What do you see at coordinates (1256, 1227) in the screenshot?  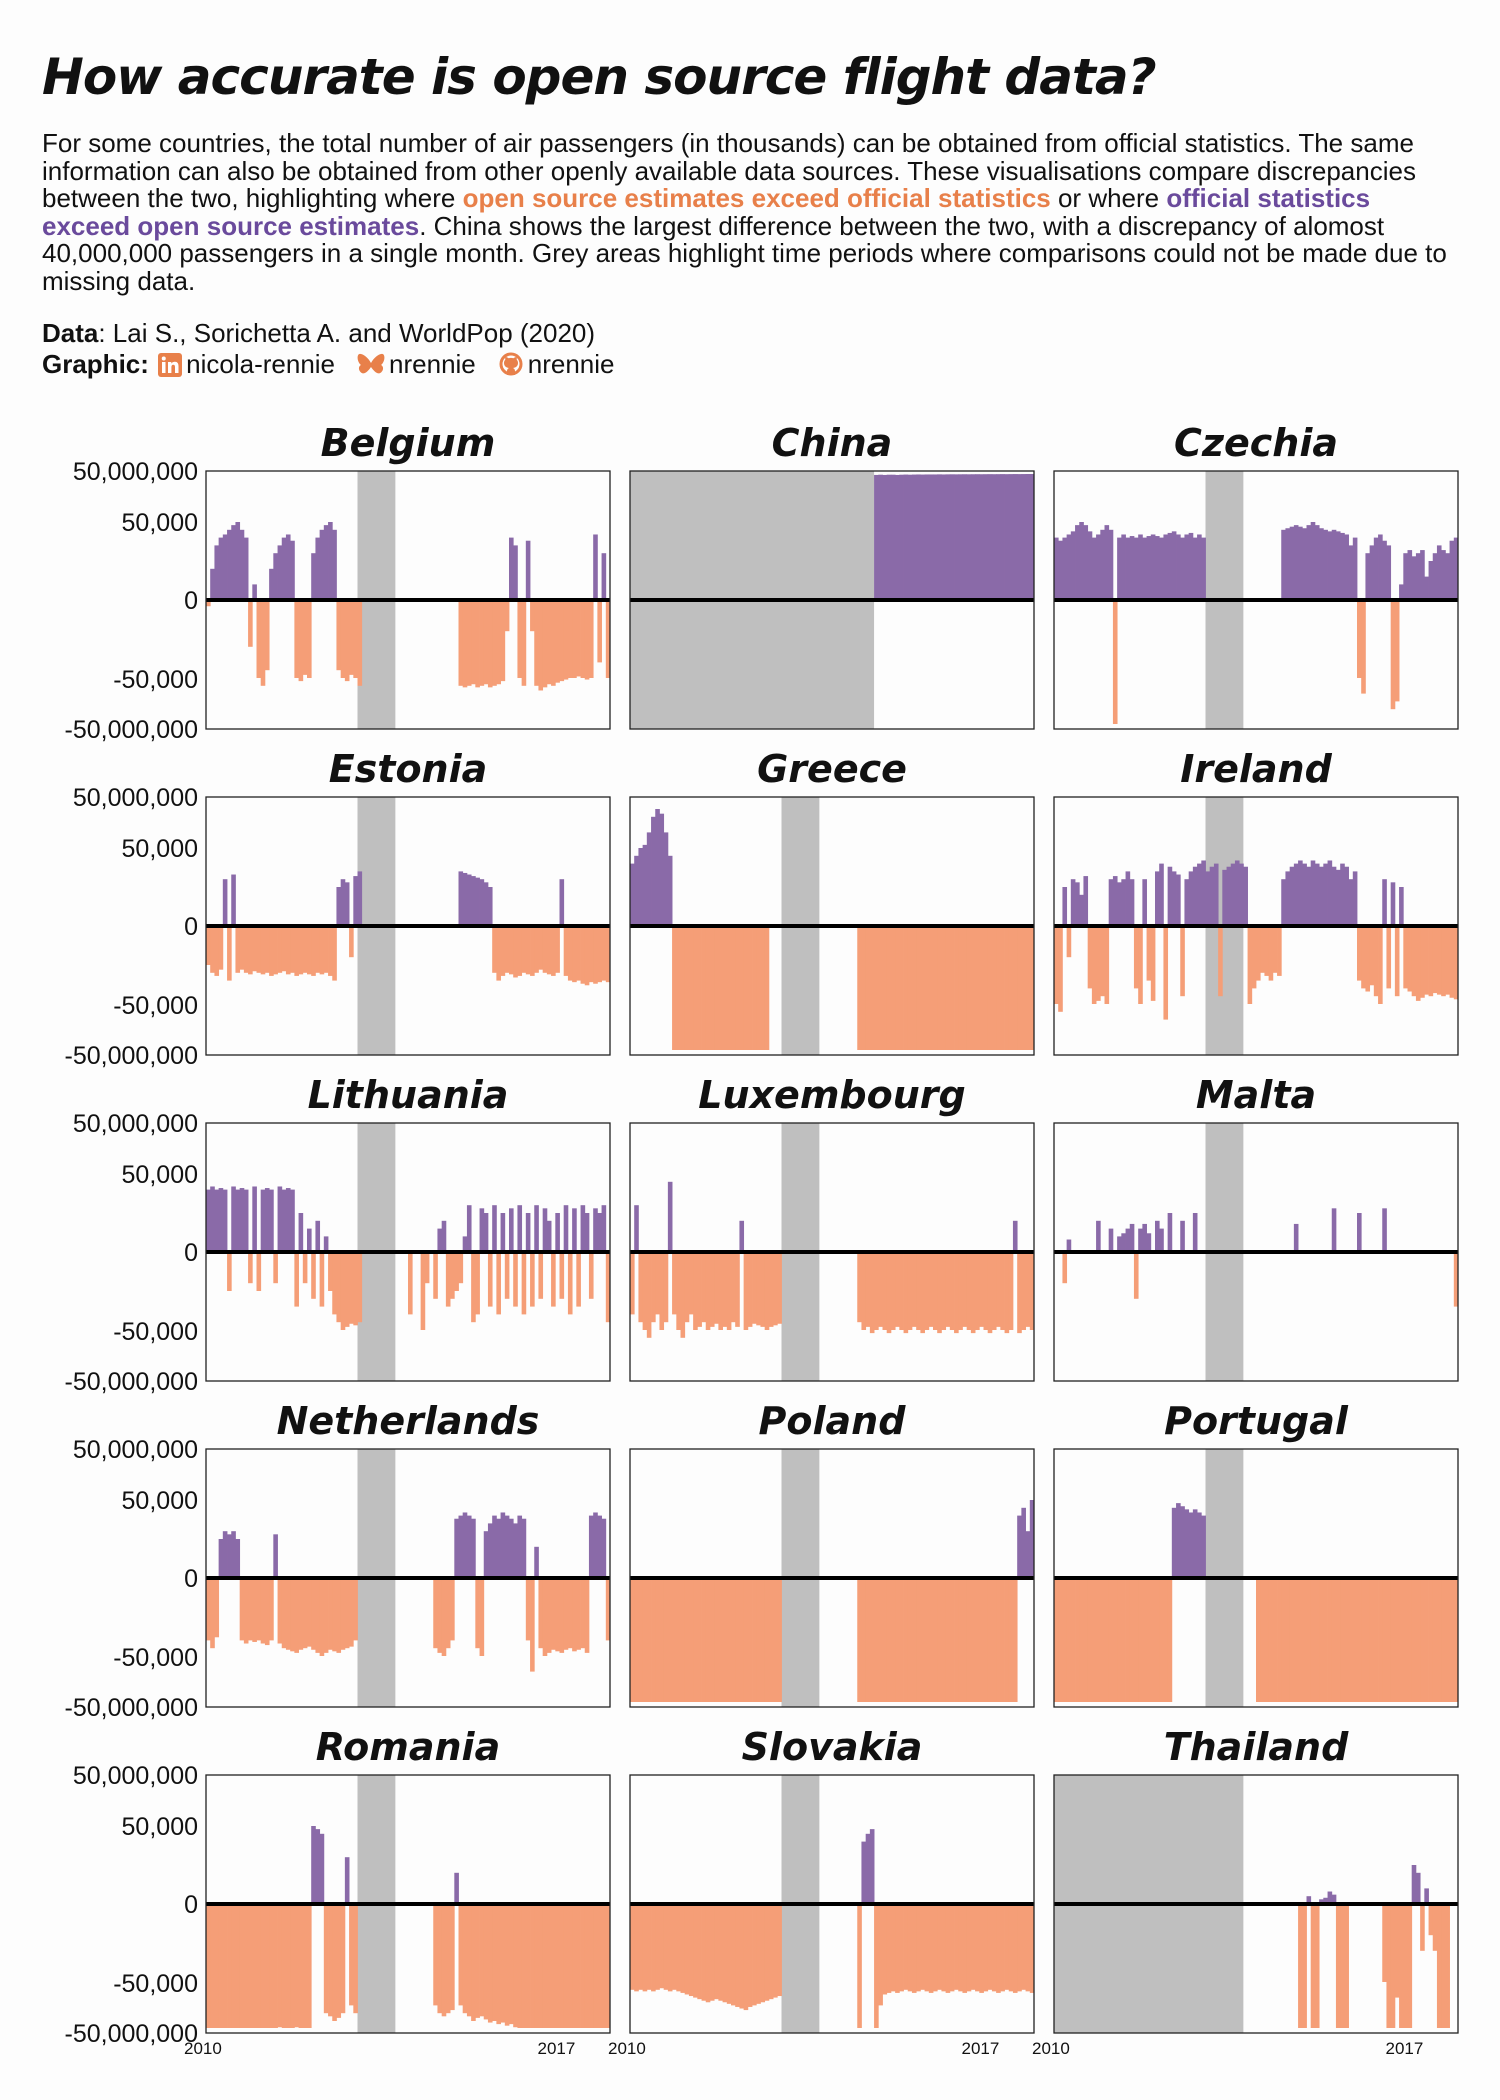 I see `panel-malta: Malta` at bounding box center [1256, 1227].